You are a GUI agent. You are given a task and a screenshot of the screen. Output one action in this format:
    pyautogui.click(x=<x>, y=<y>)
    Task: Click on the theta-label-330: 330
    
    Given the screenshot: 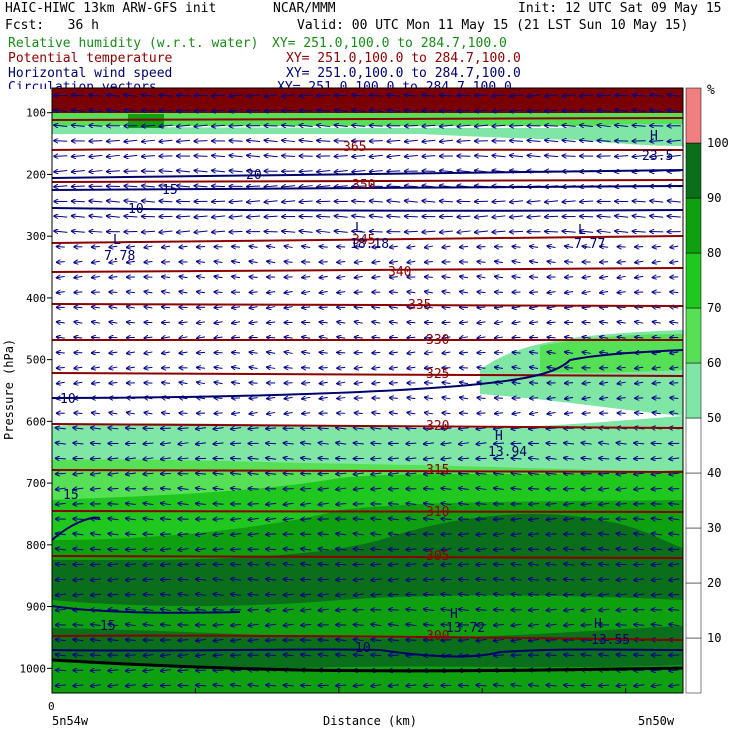 What is the action you would take?
    pyautogui.click(x=437, y=340)
    